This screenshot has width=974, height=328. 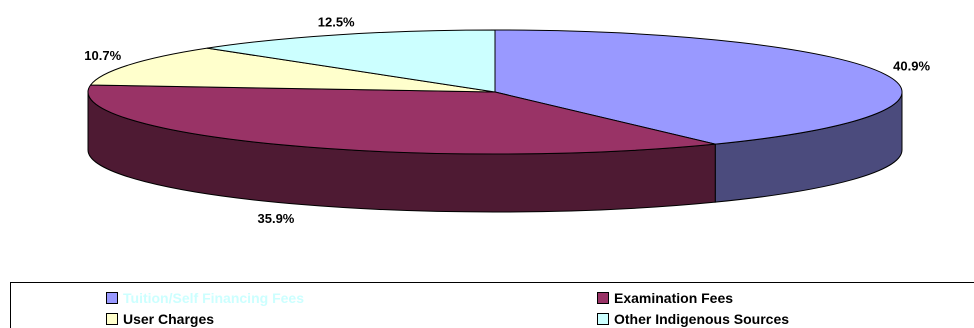 What do you see at coordinates (336, 22) in the screenshot?
I see `data-label-other-indigenous: 12.5%` at bounding box center [336, 22].